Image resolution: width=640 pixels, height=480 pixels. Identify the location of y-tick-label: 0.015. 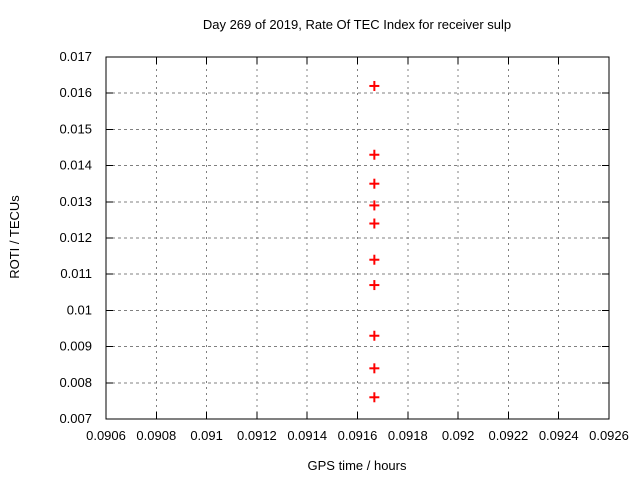
(75, 128).